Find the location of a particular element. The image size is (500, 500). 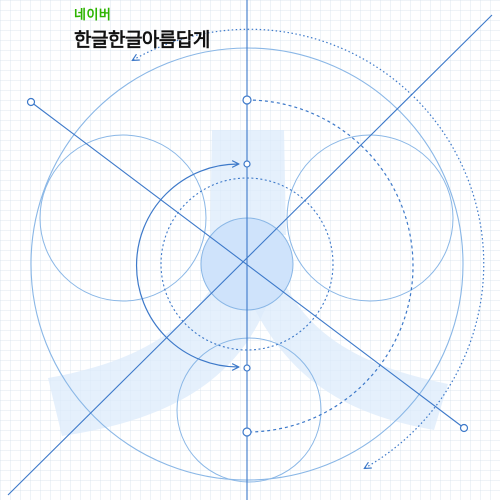

inner-dotted-circle is located at coordinates (247, 264).